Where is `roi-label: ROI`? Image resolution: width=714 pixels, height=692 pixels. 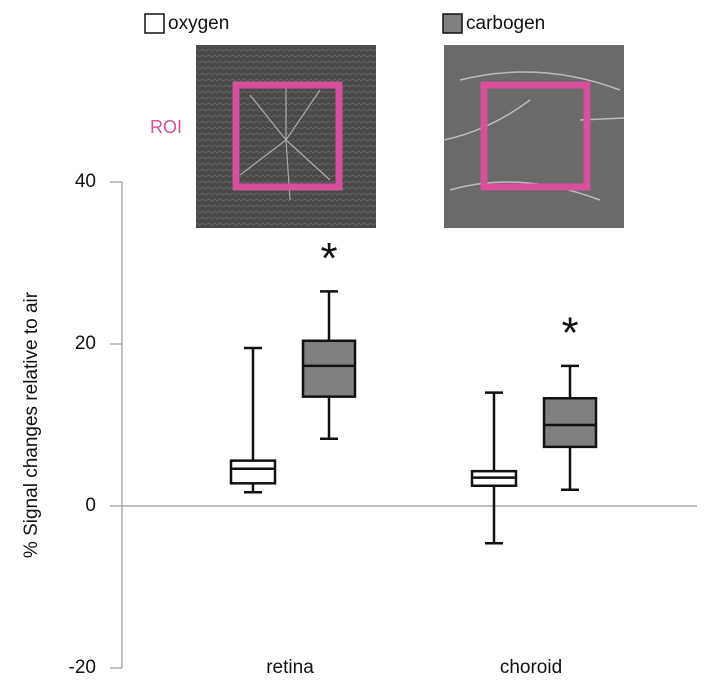 roi-label: ROI is located at coordinates (166, 127).